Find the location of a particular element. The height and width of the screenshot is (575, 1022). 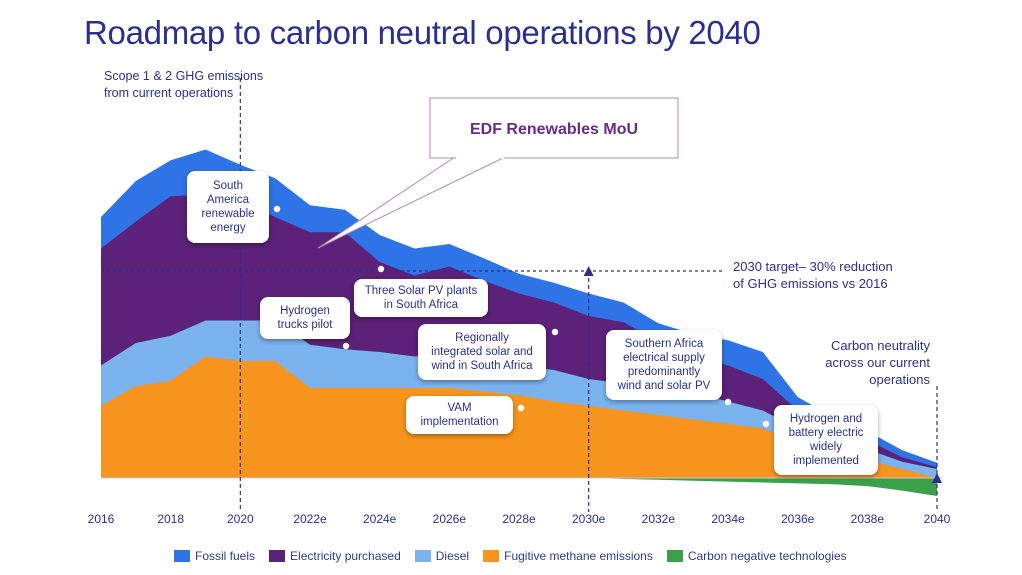

x-tick-label: 2028e is located at coordinates (519, 519).